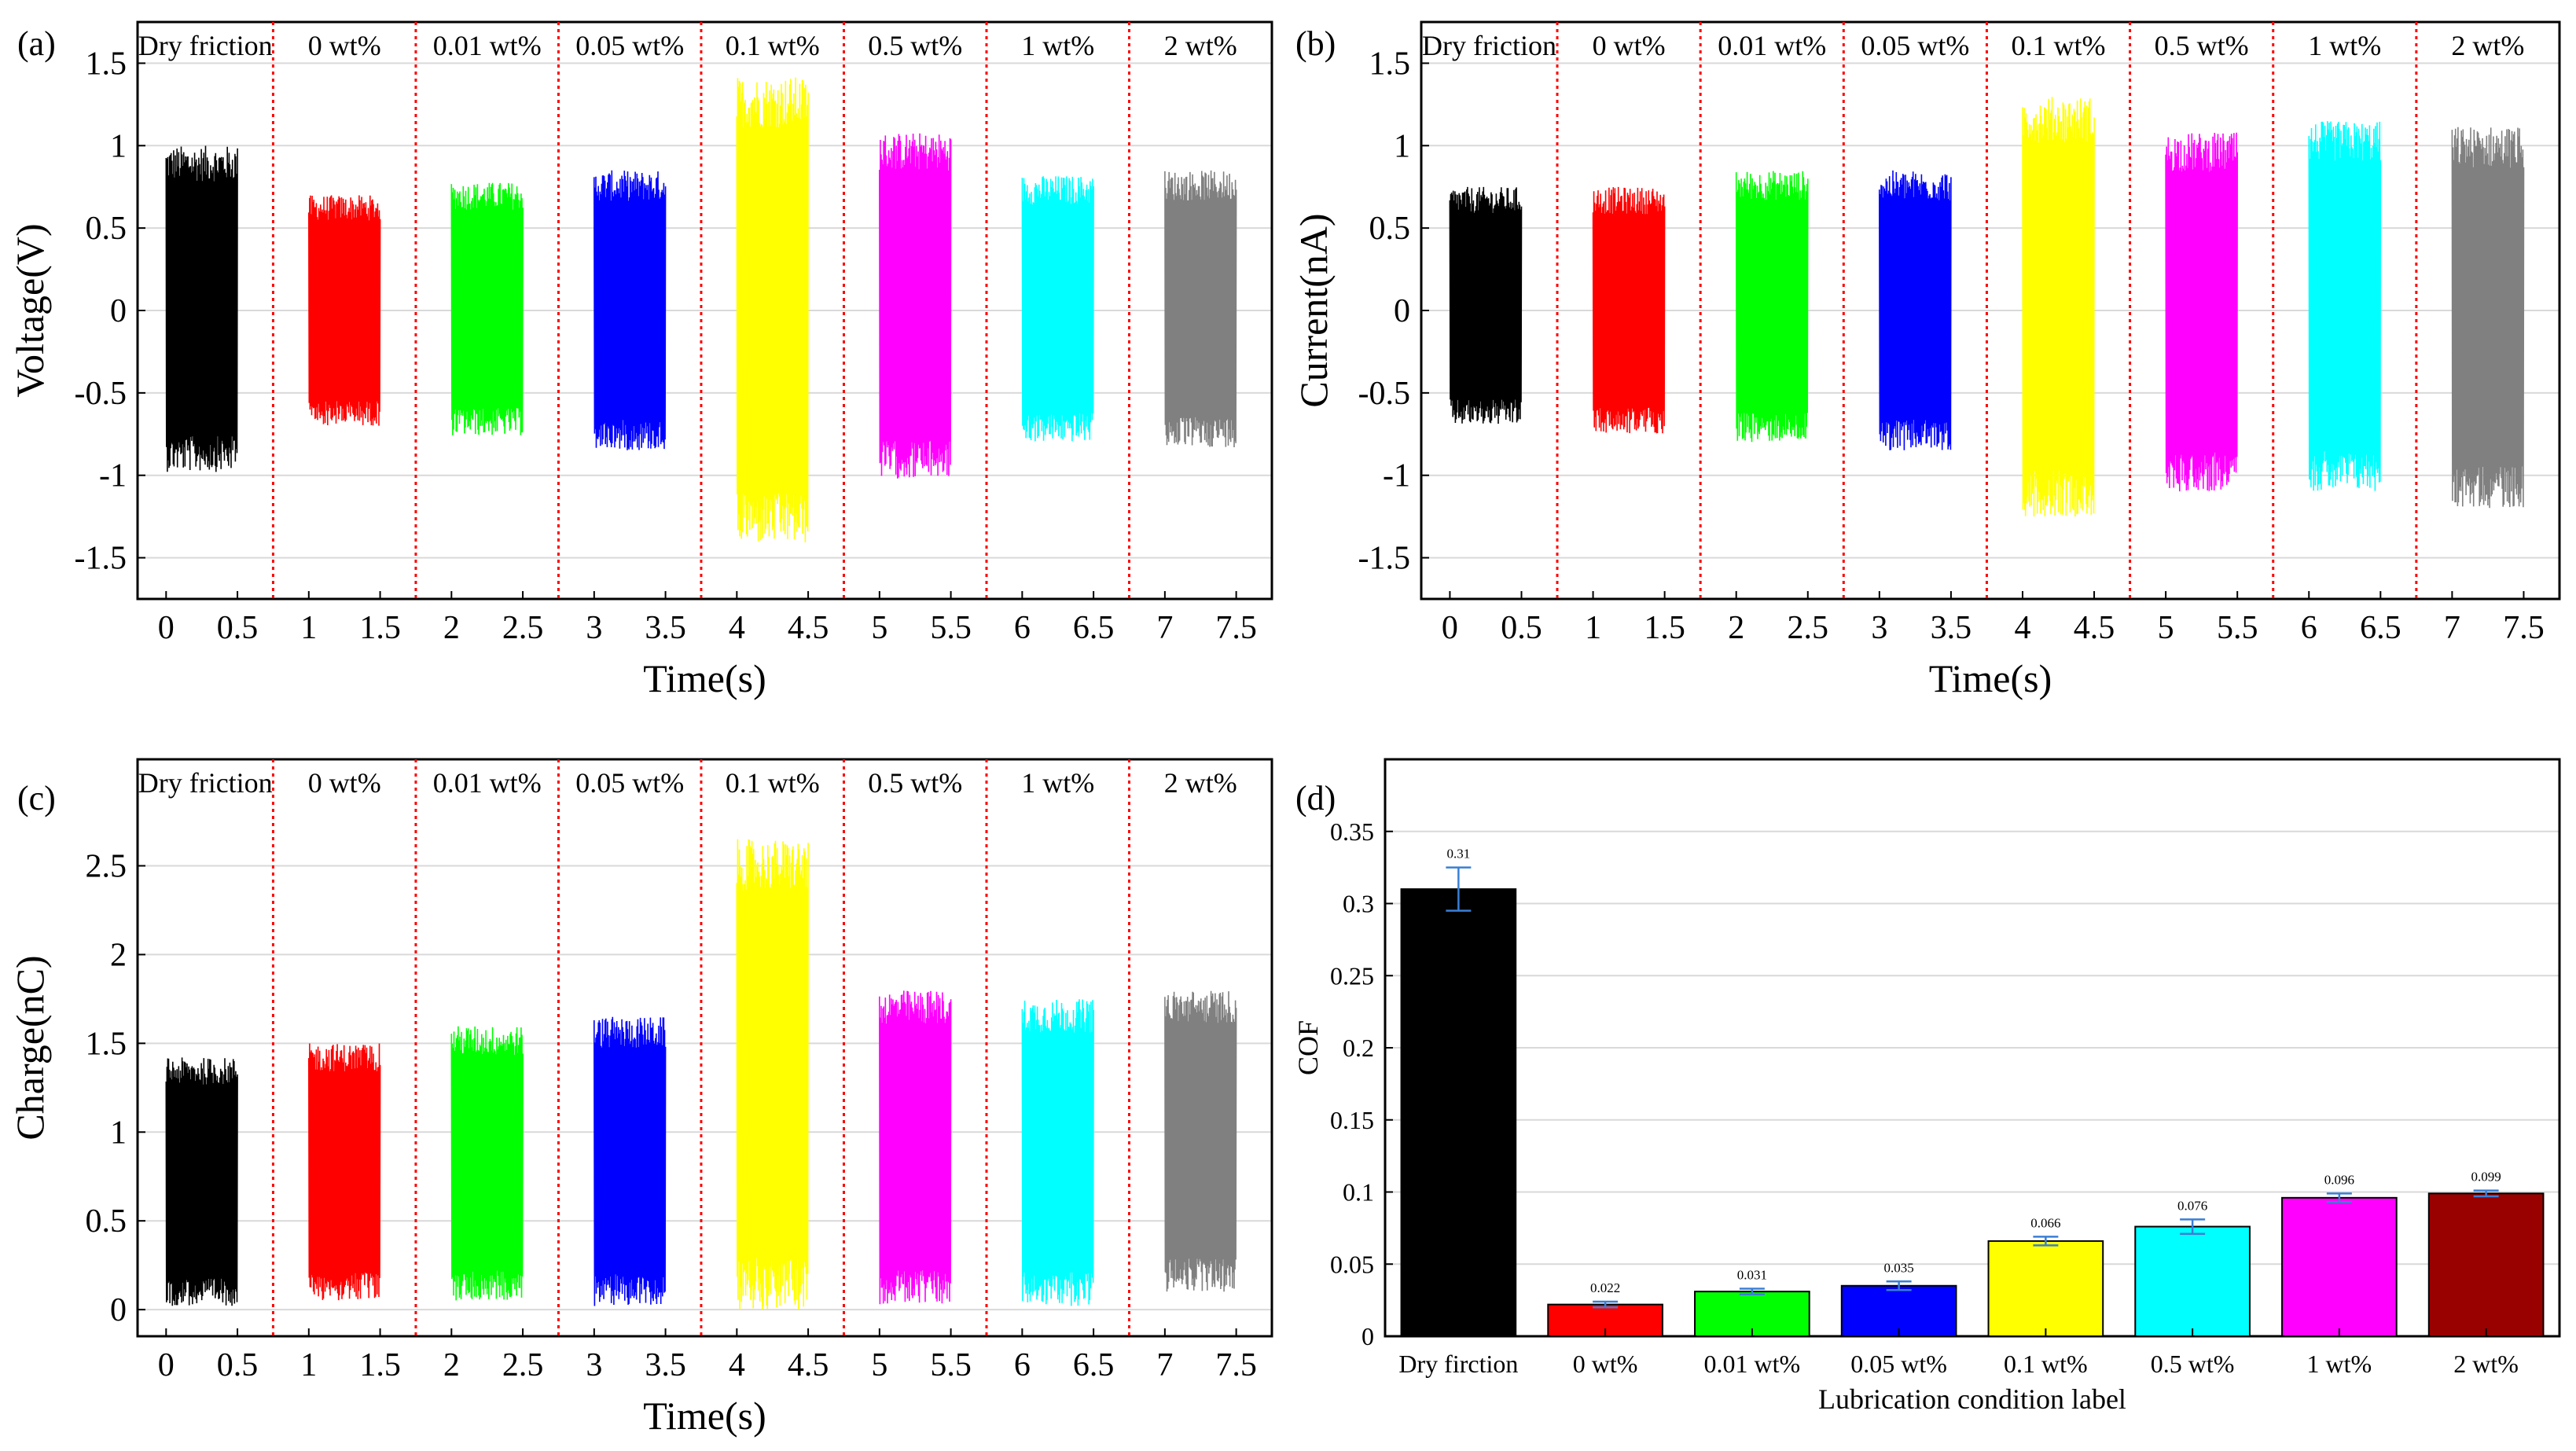  Describe the element at coordinates (2339, 1179) in the screenshot. I see `data-label: 0.096` at that location.